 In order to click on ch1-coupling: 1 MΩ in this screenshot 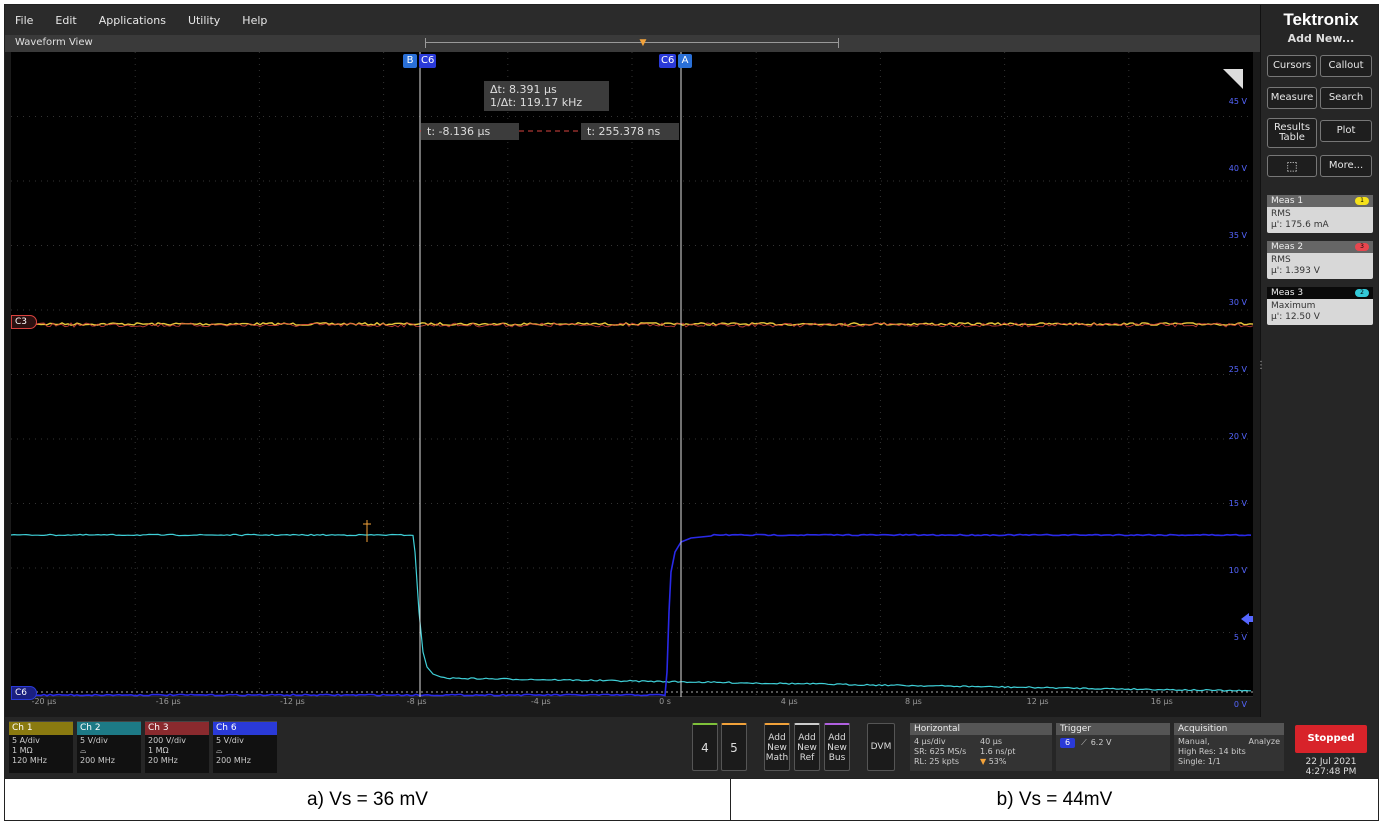, I will do `click(22, 750)`.